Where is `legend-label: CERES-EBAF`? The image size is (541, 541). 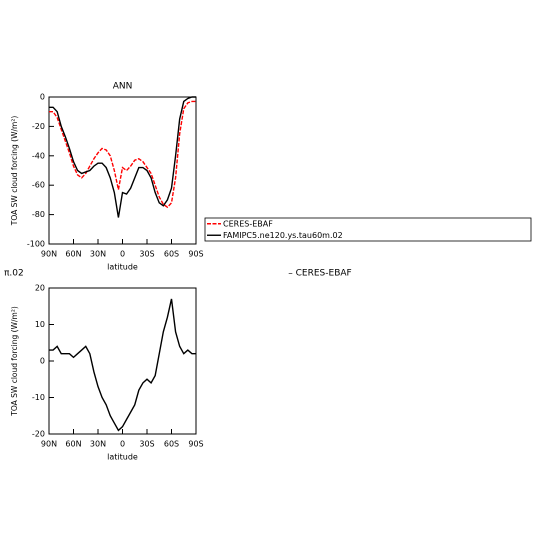 legend-label: CERES-EBAF is located at coordinates (248, 223).